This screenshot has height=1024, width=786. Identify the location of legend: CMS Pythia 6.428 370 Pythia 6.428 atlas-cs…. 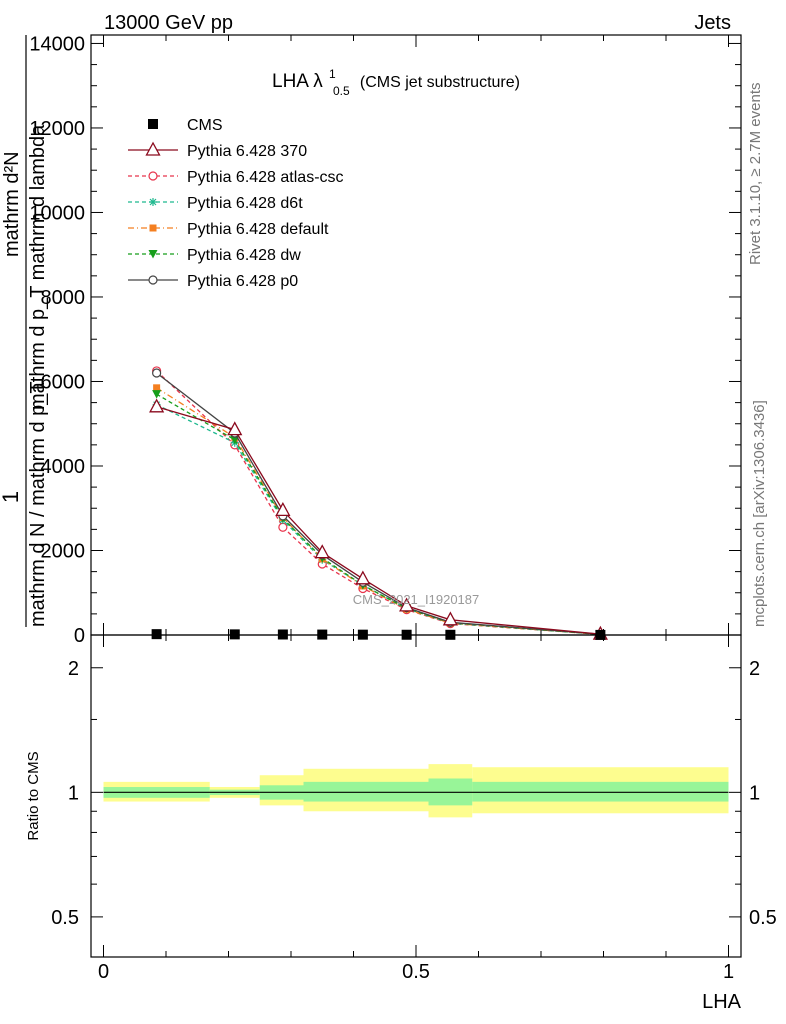
(236, 203).